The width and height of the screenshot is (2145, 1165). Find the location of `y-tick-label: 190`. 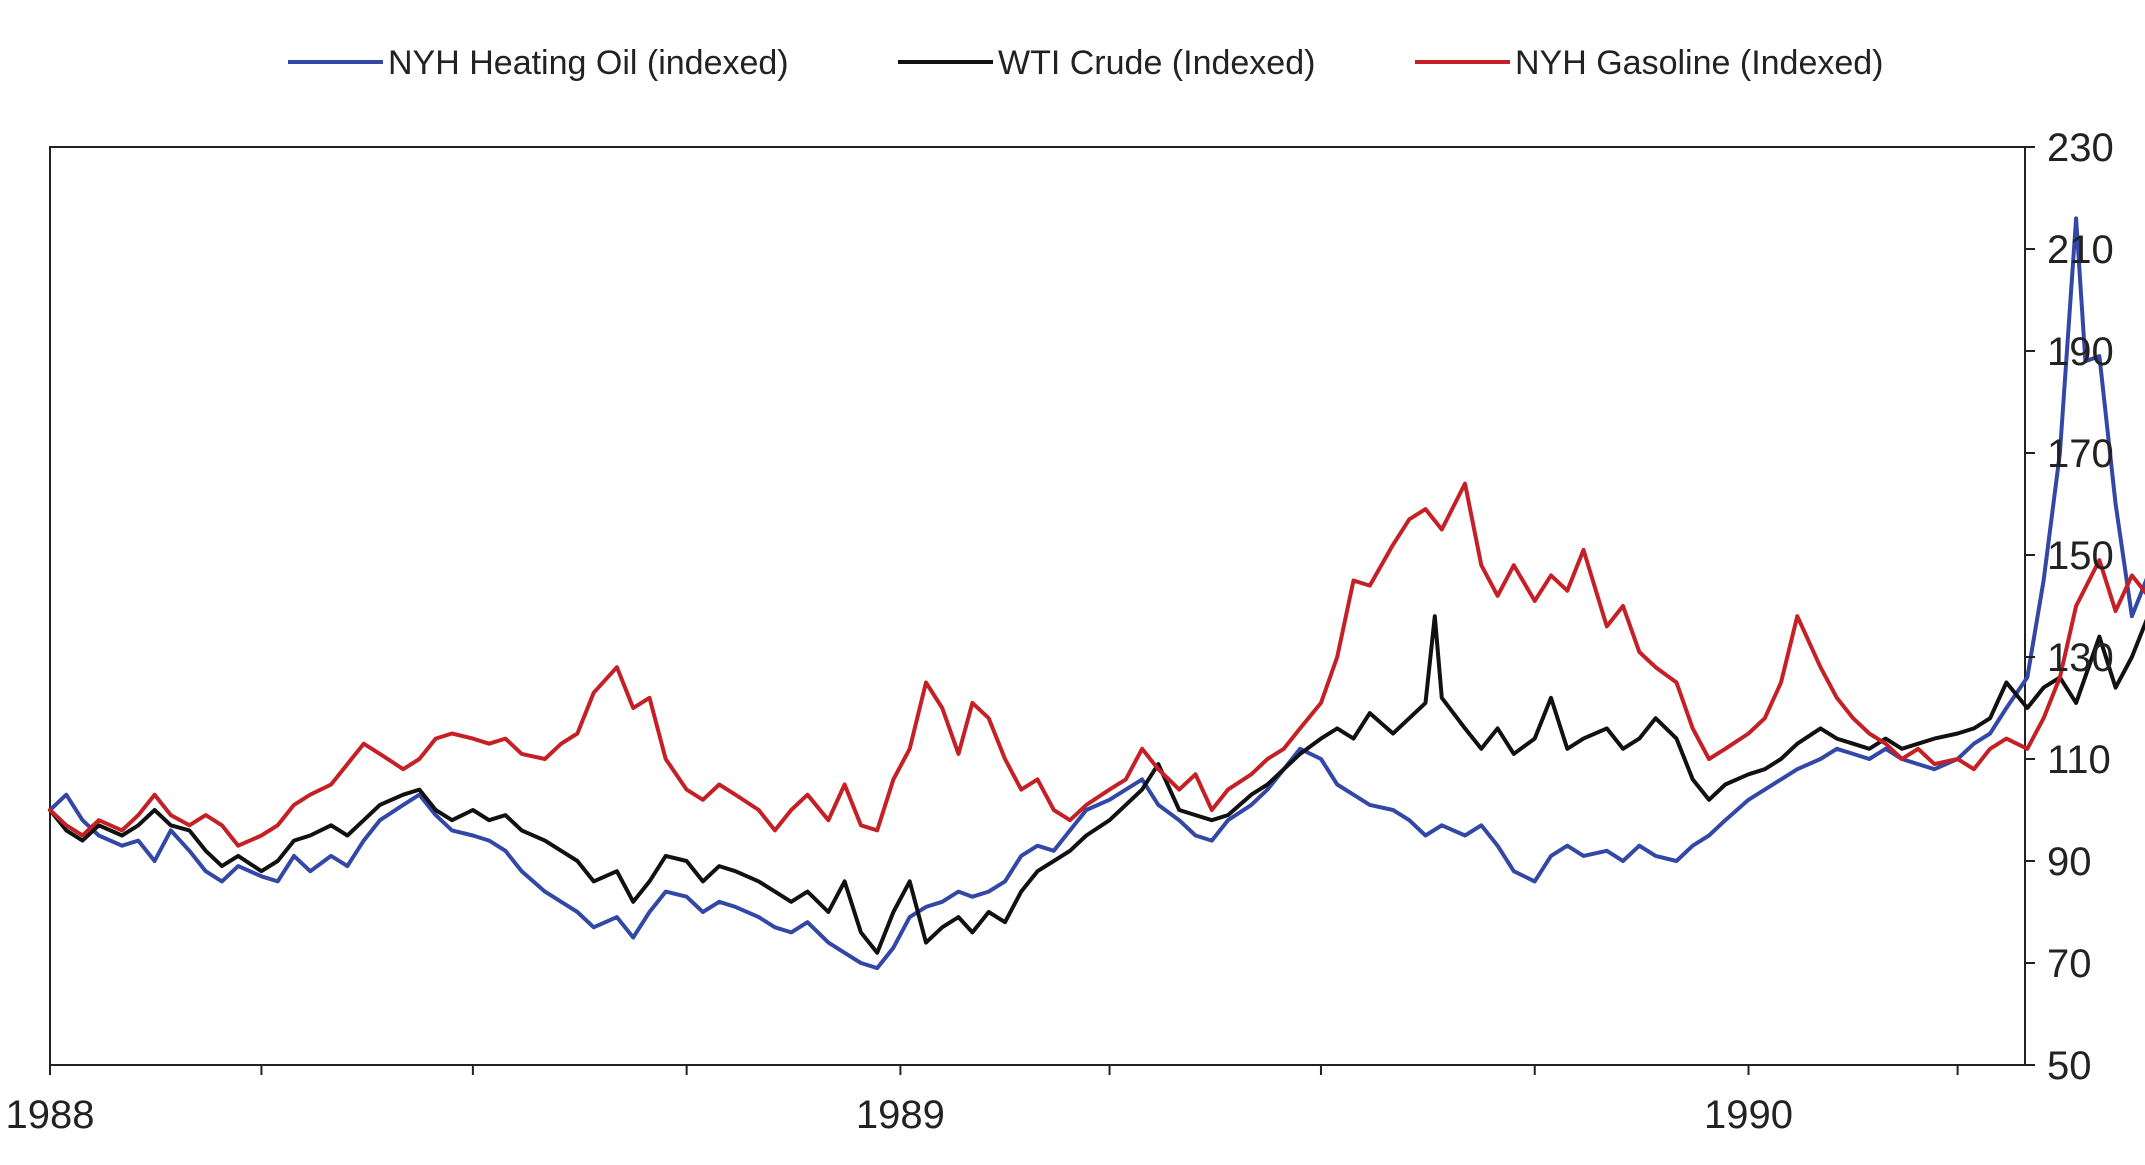

y-tick-label: 190 is located at coordinates (2080, 352).